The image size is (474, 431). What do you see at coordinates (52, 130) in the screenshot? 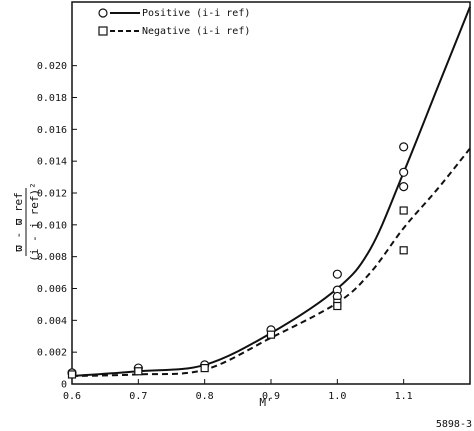
I see `y-tick-label: 0.016` at bounding box center [52, 130].